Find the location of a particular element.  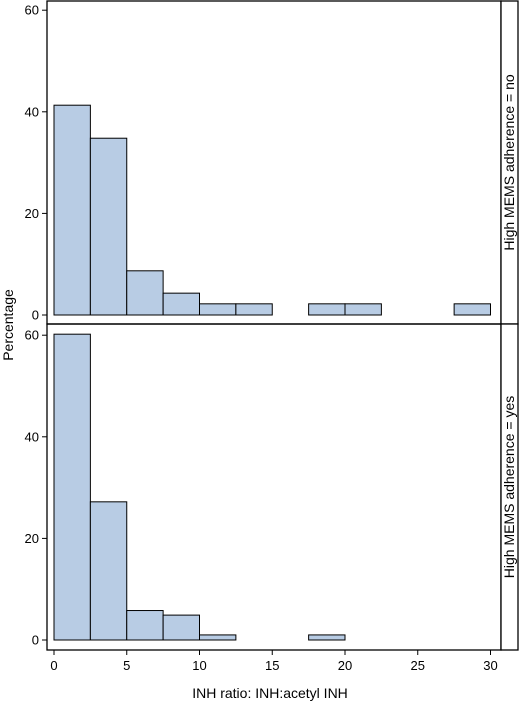

x-tick-label: 30 is located at coordinates (490, 665).